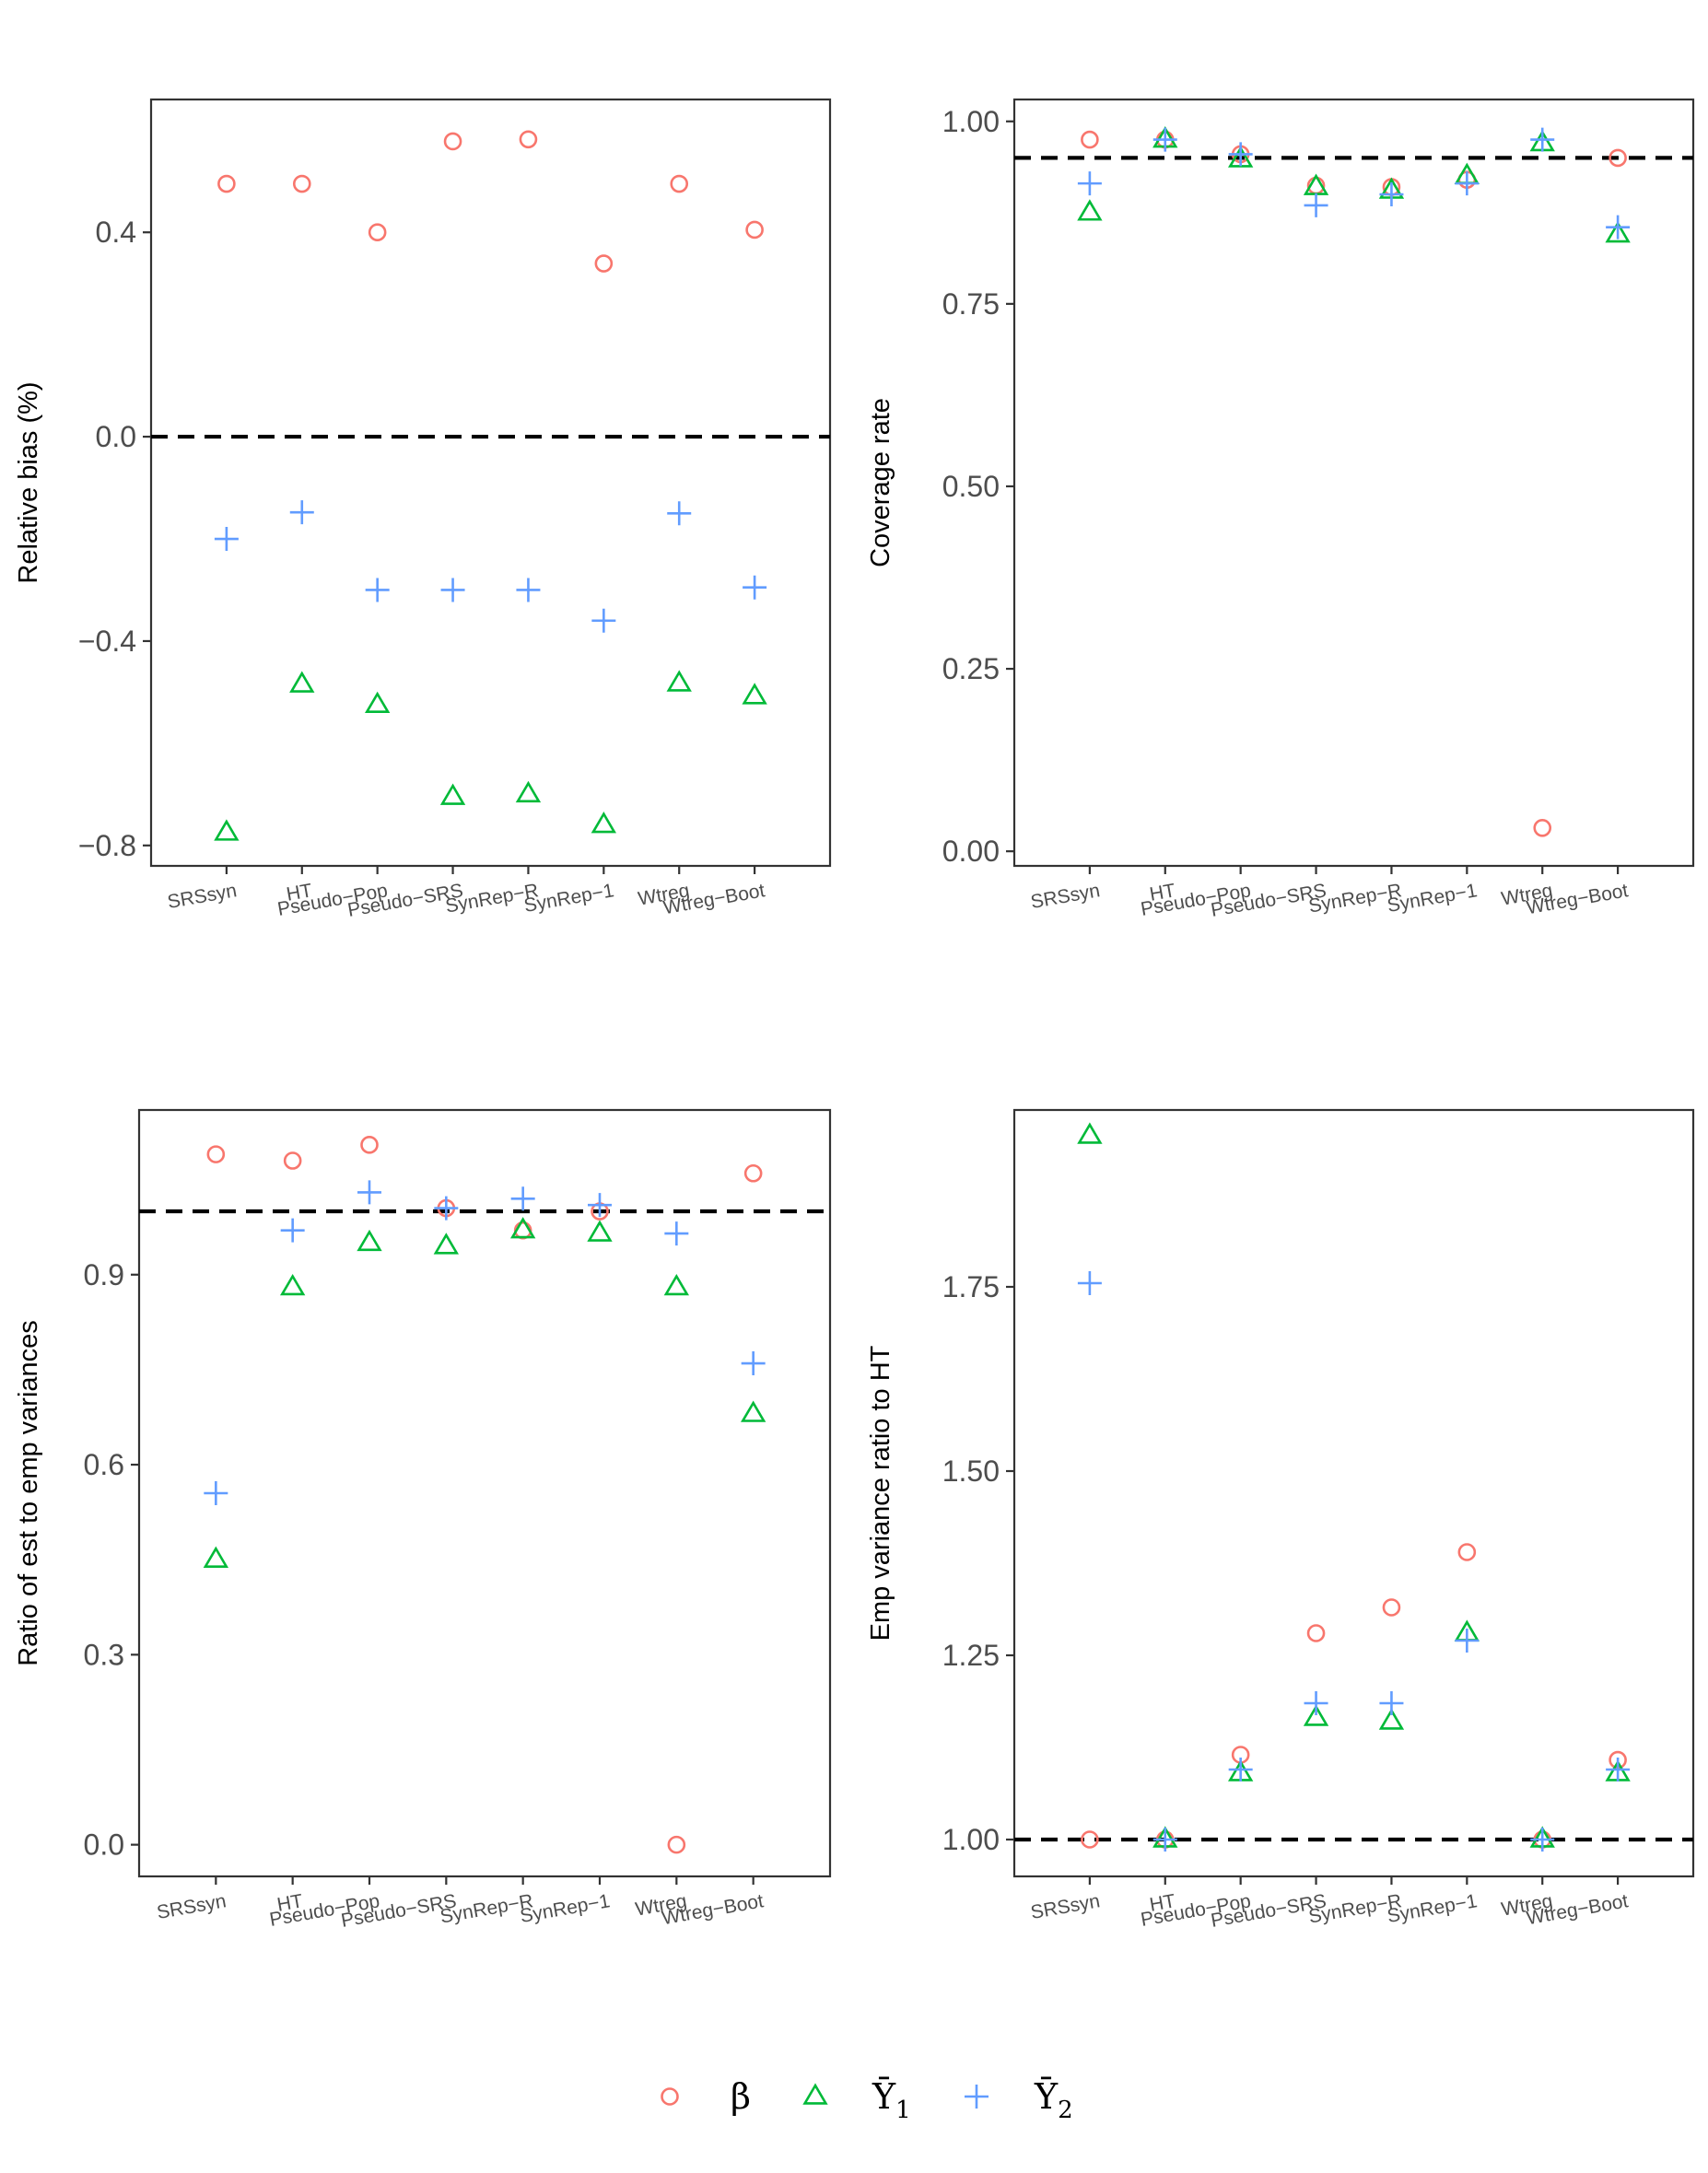  Describe the element at coordinates (490, 202) in the screenshot. I see `series-beta` at that location.